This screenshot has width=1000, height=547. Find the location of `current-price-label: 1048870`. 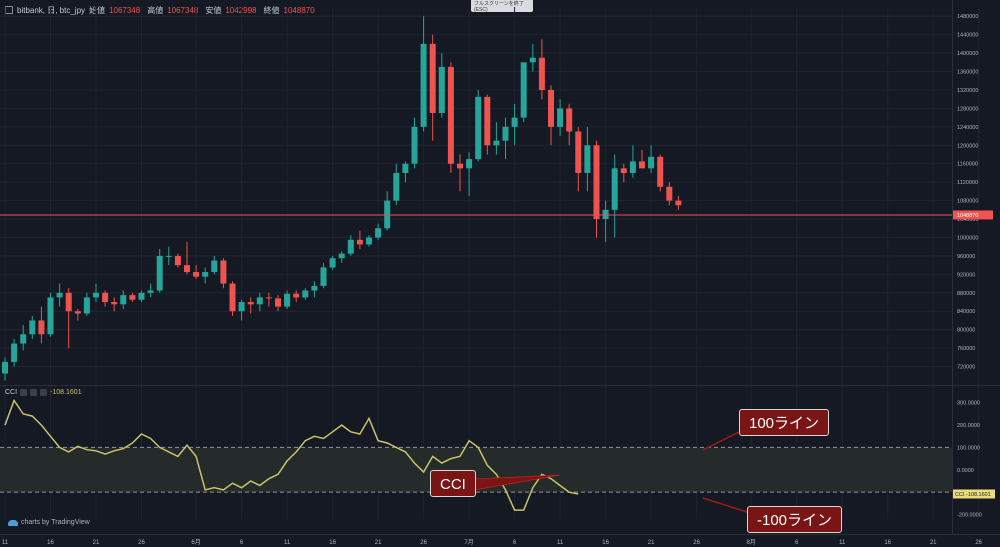

current-price-label: 1048870 is located at coordinates (967, 216).